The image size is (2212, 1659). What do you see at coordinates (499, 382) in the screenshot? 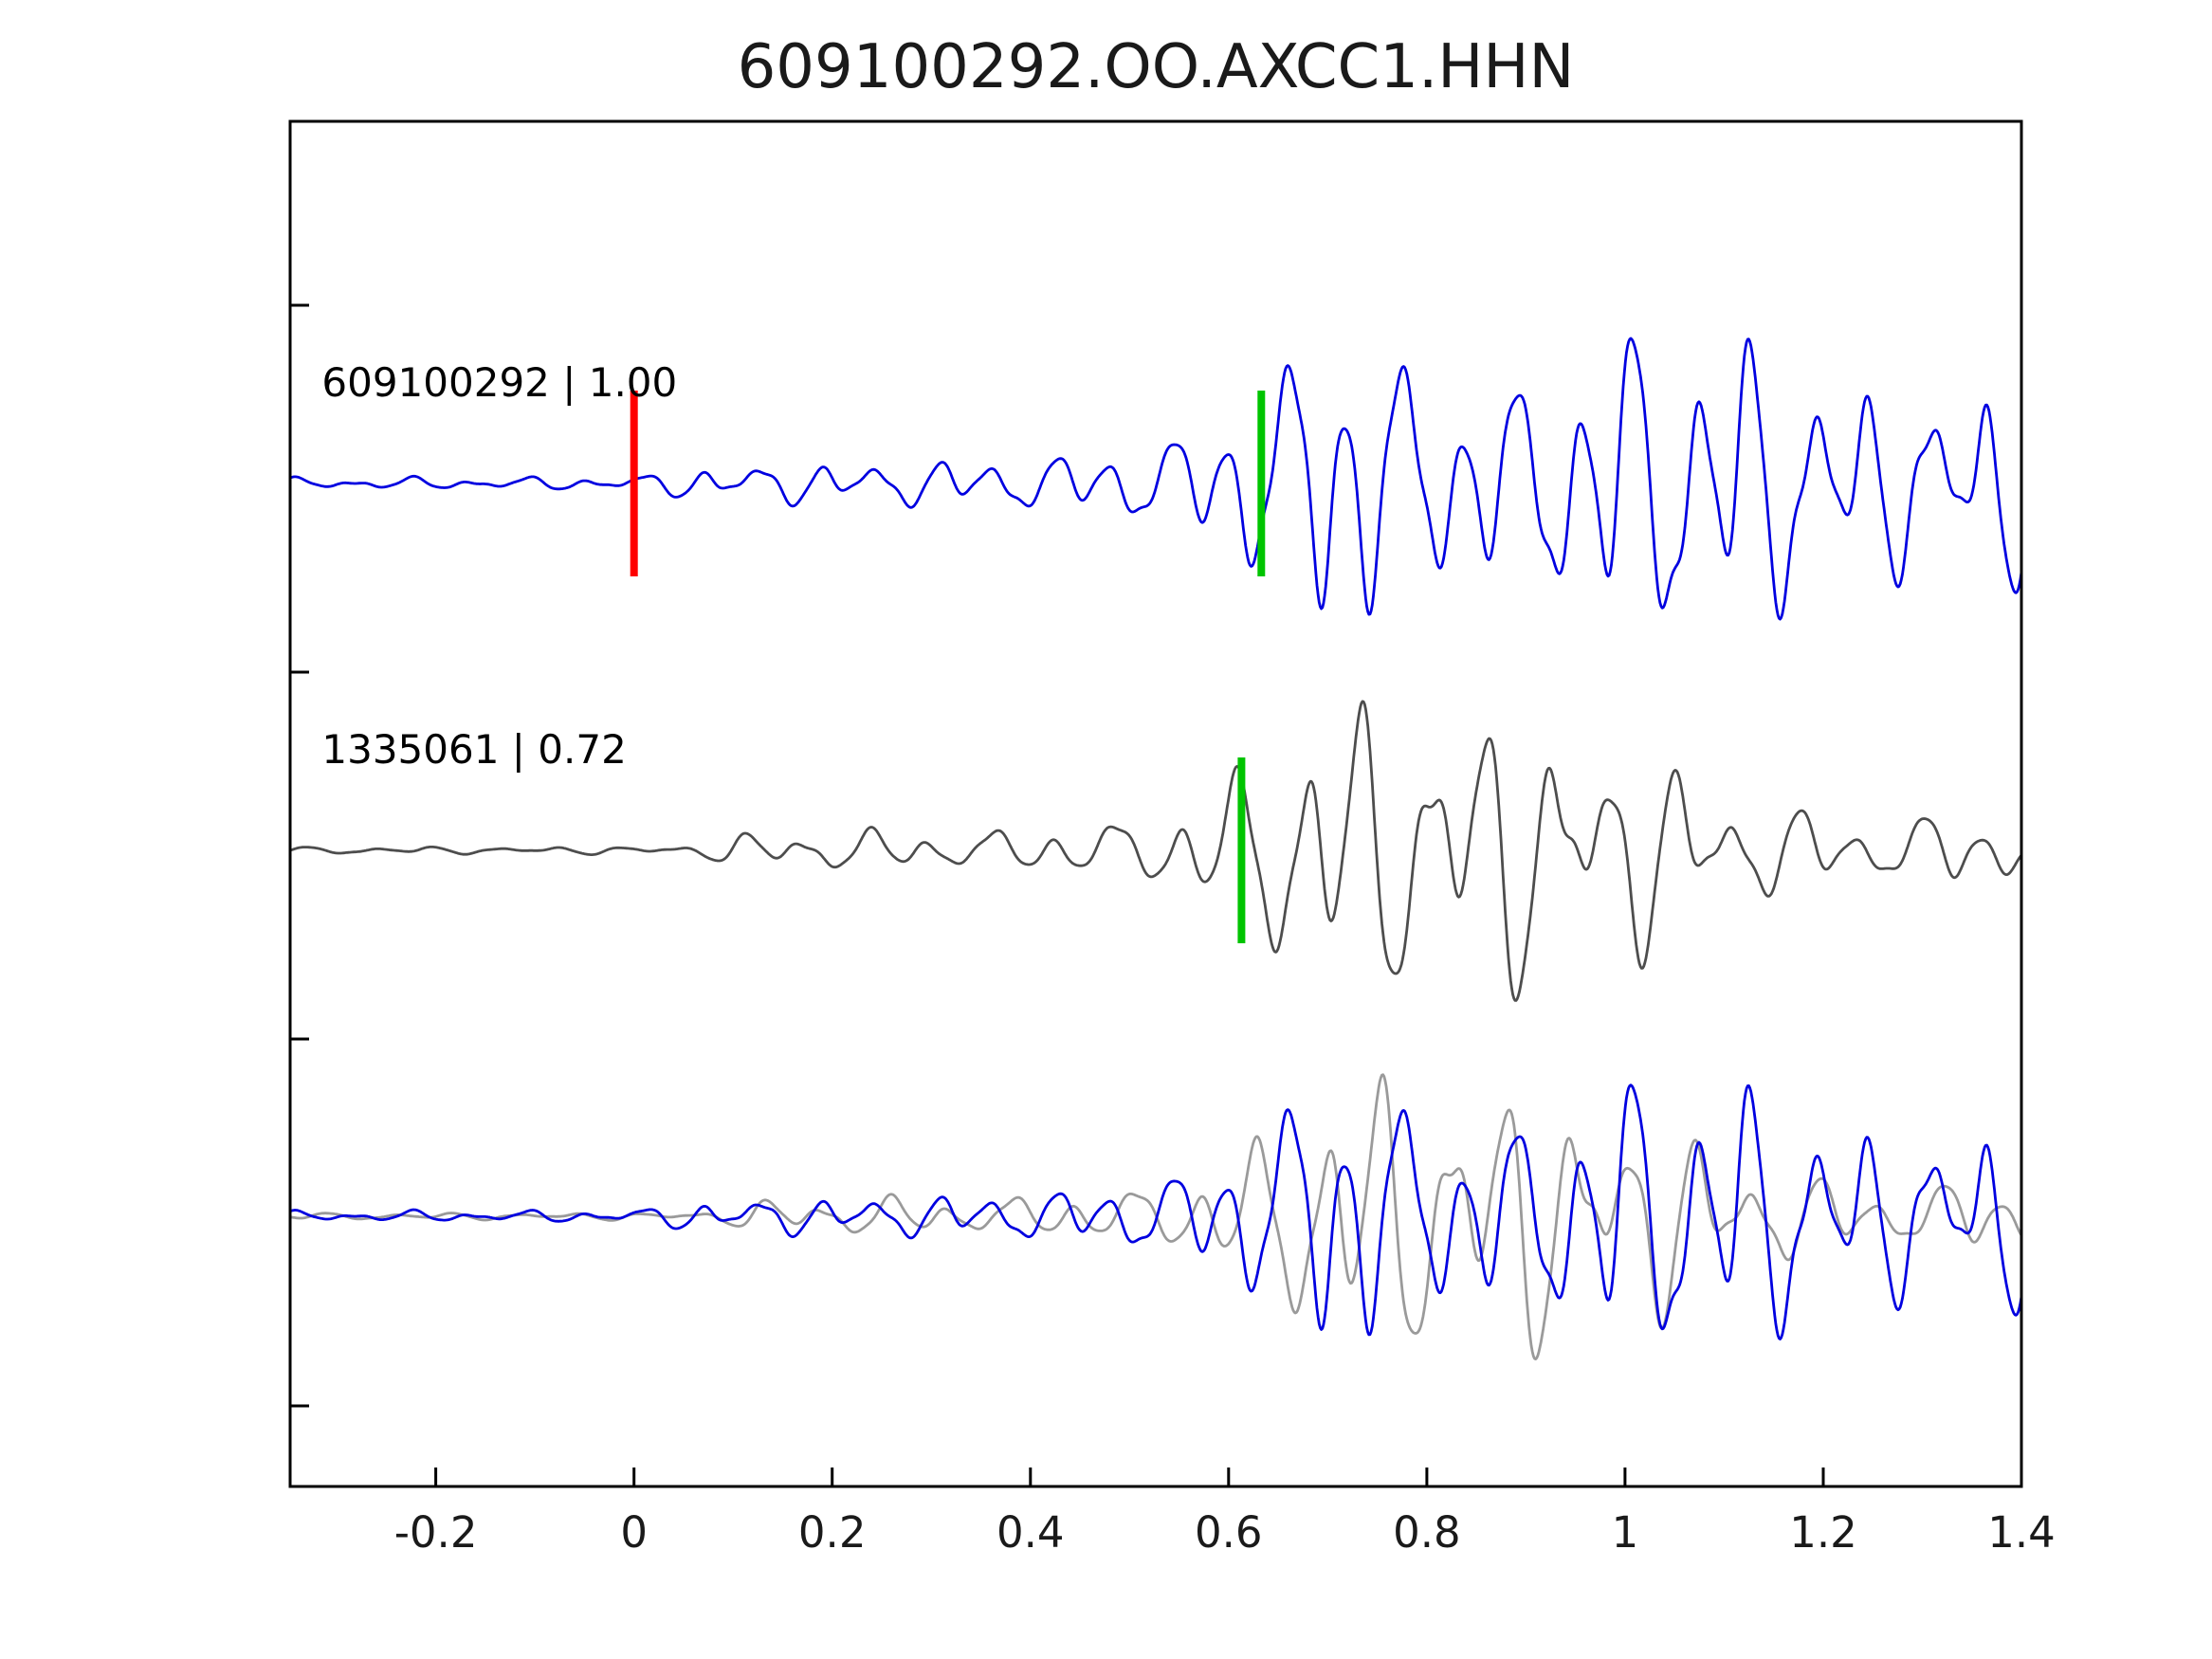
I see `trace-label: 609100292 | 1.00` at bounding box center [499, 382].